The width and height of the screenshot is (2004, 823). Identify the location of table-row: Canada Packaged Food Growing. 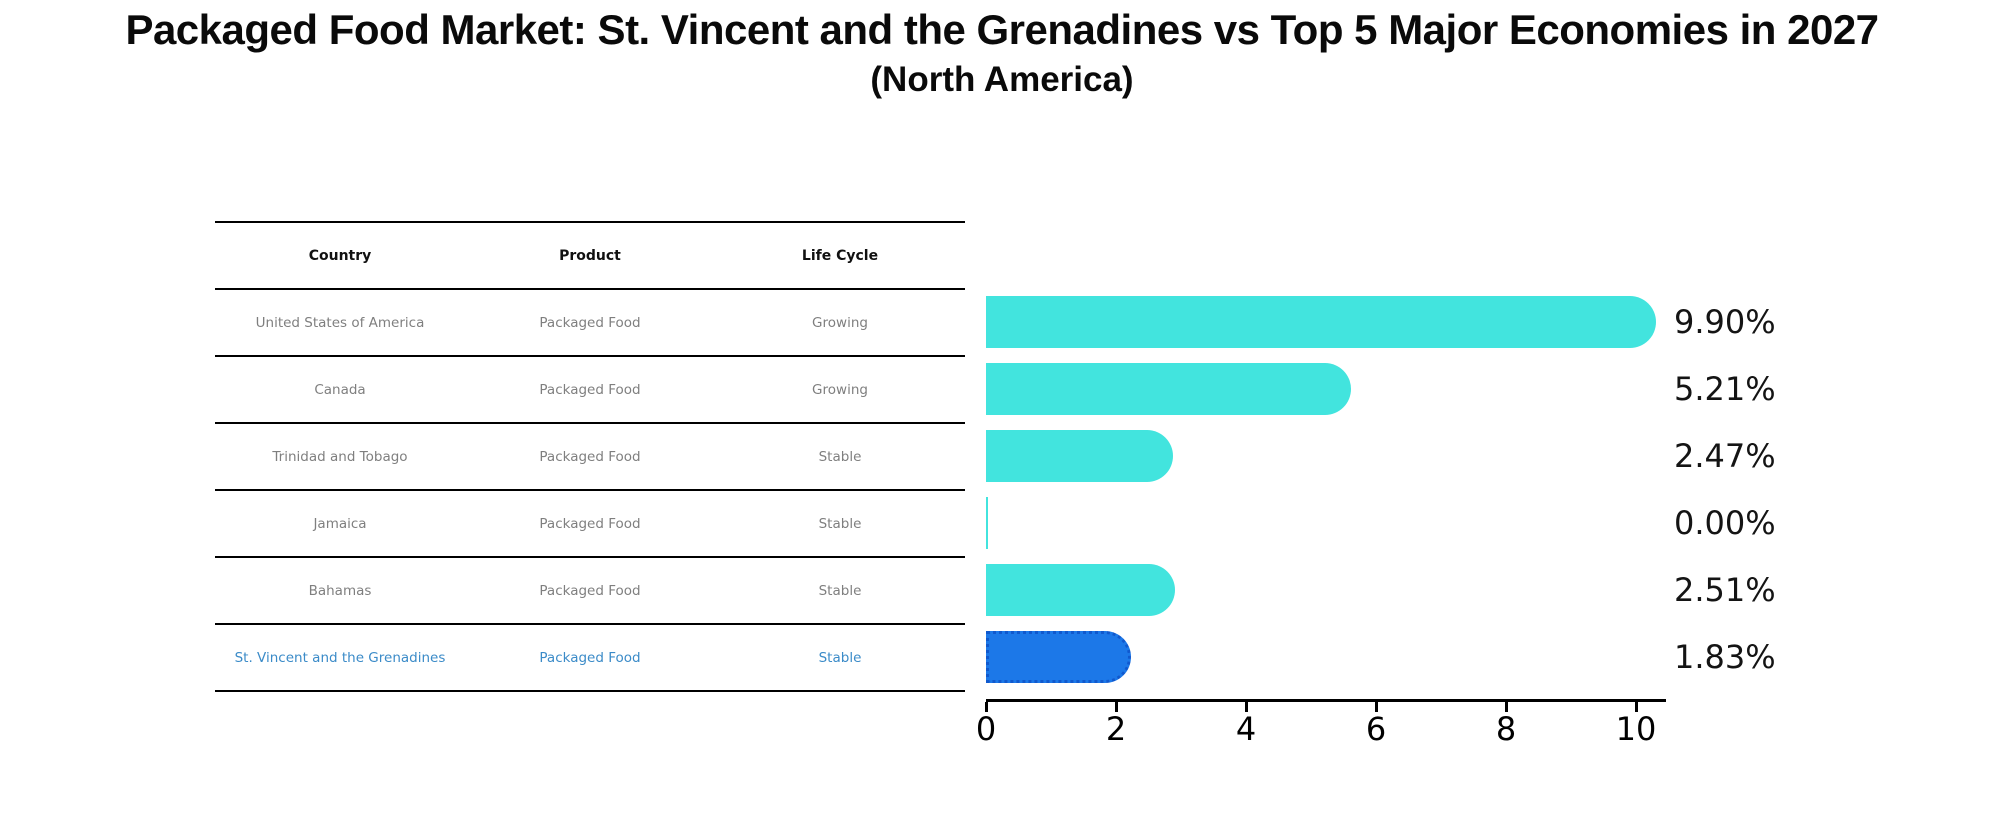
(590, 390).